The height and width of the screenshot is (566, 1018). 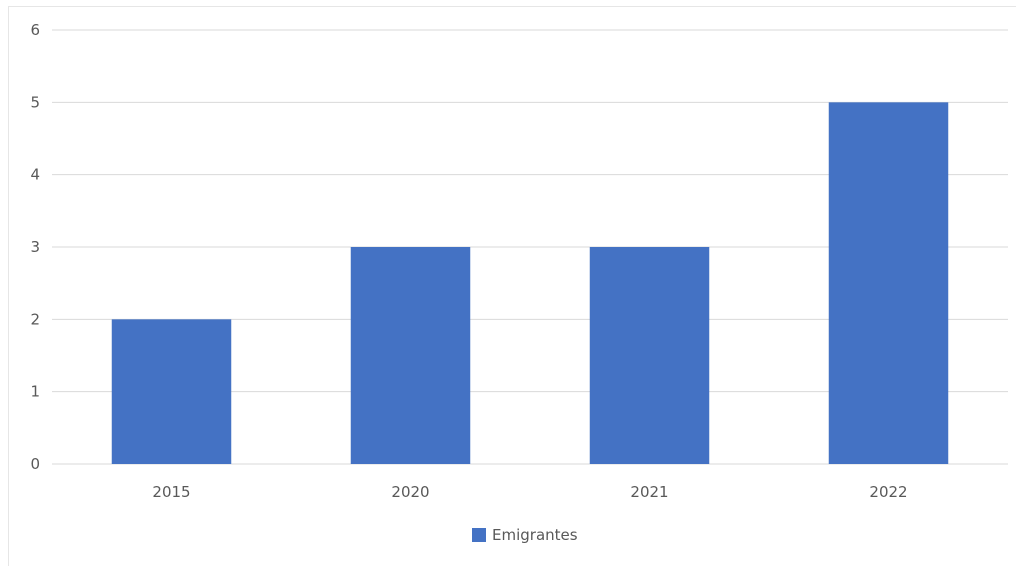 What do you see at coordinates (529, 492) in the screenshot?
I see `x-axis-ticks: 2015 2020 2021 2022` at bounding box center [529, 492].